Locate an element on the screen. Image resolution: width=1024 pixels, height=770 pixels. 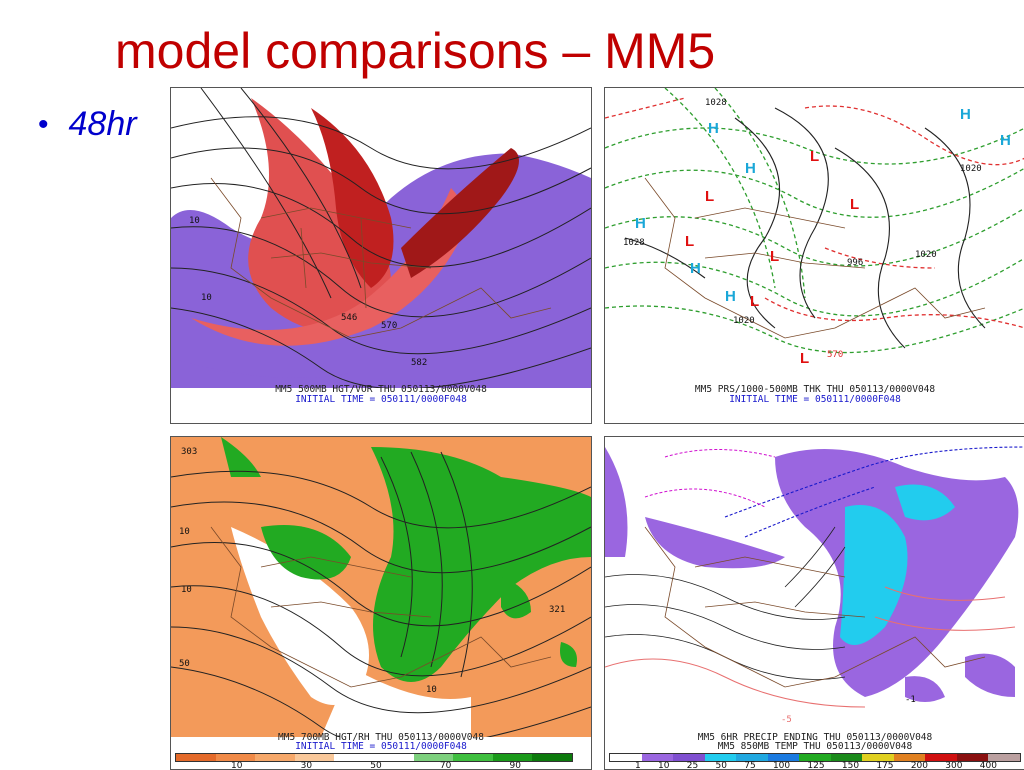
rh-colorbar is located at coordinates (374, 757).